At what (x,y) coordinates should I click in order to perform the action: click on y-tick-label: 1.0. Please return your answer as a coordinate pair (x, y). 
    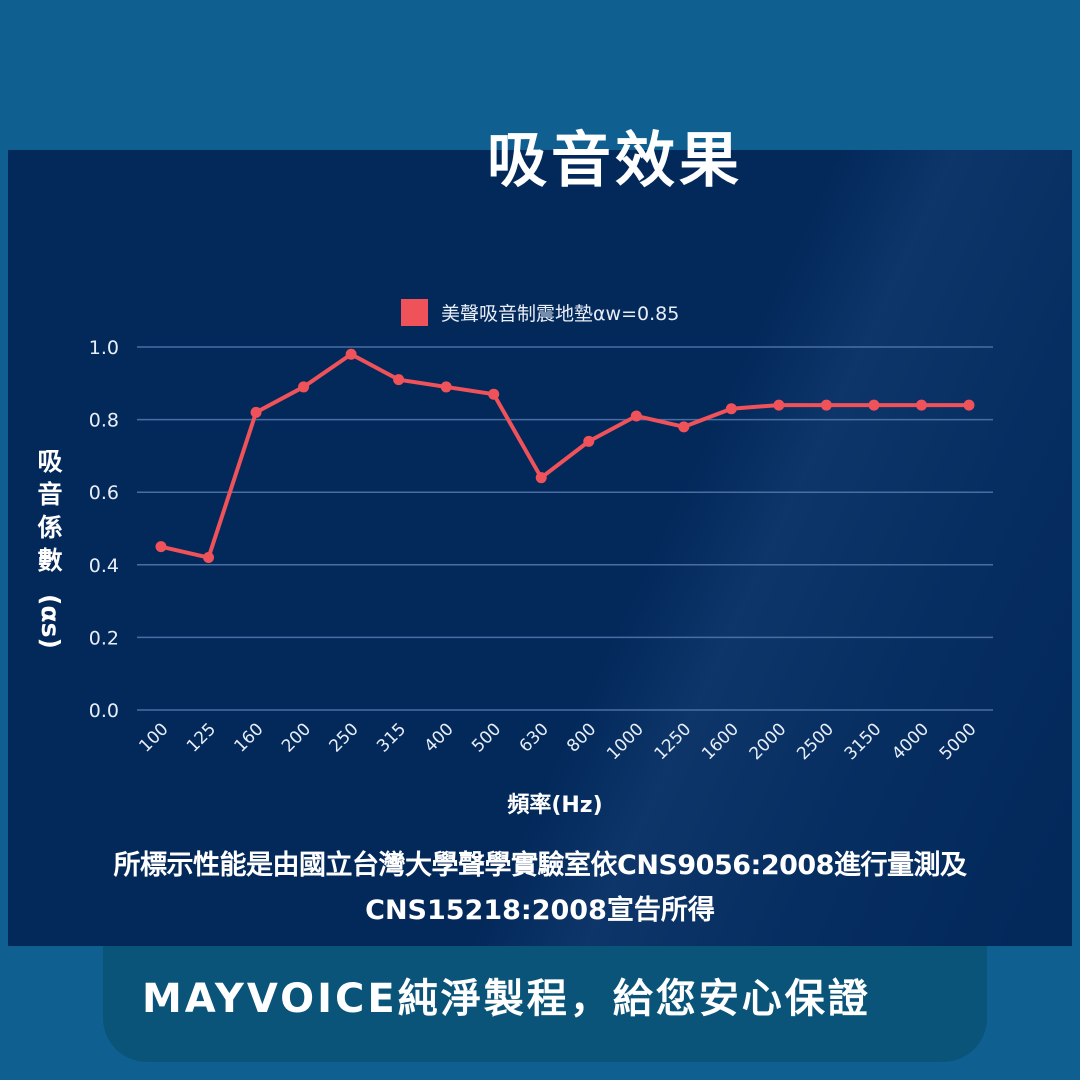
    Looking at the image, I should click on (104, 348).